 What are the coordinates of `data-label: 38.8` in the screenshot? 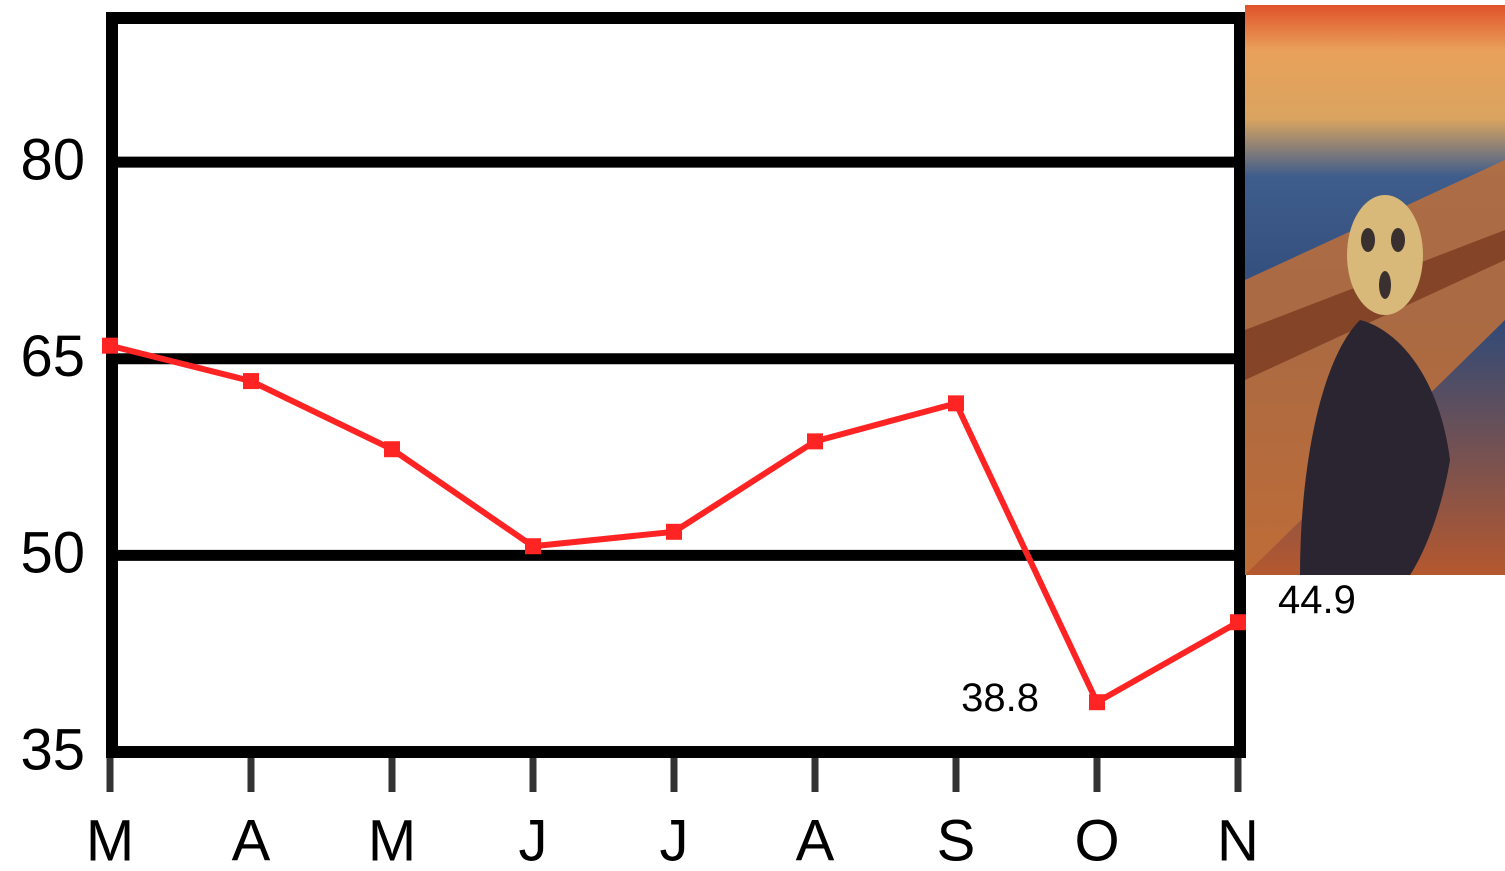 It's located at (1000, 698).